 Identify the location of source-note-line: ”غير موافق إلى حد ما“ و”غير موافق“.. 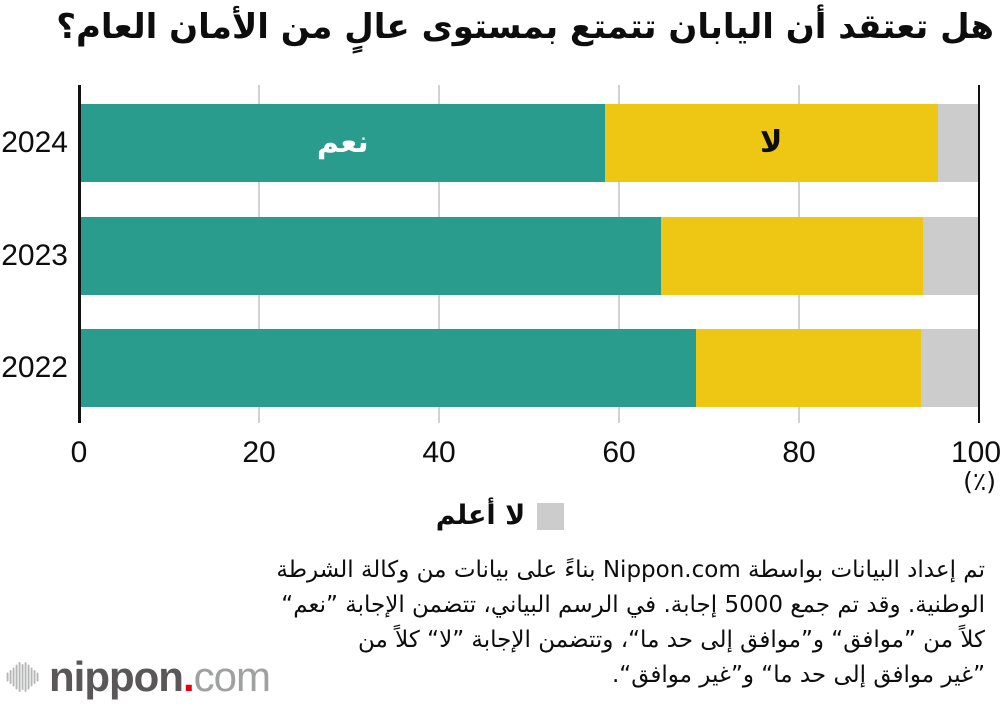
(798, 675).